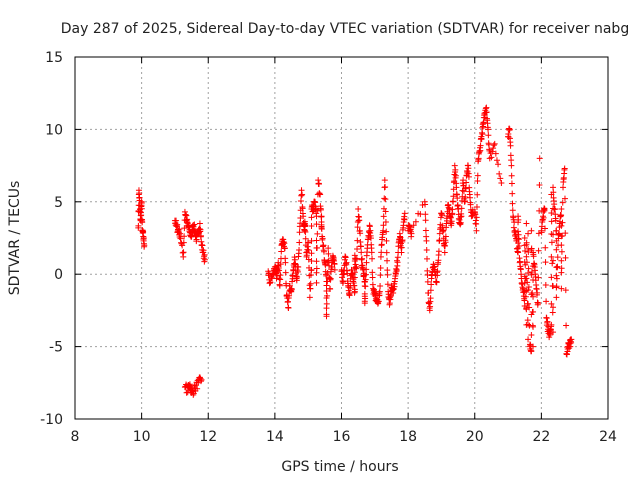 This screenshot has width=640, height=480. I want to click on x-tick-label: 20, so click(475, 437).